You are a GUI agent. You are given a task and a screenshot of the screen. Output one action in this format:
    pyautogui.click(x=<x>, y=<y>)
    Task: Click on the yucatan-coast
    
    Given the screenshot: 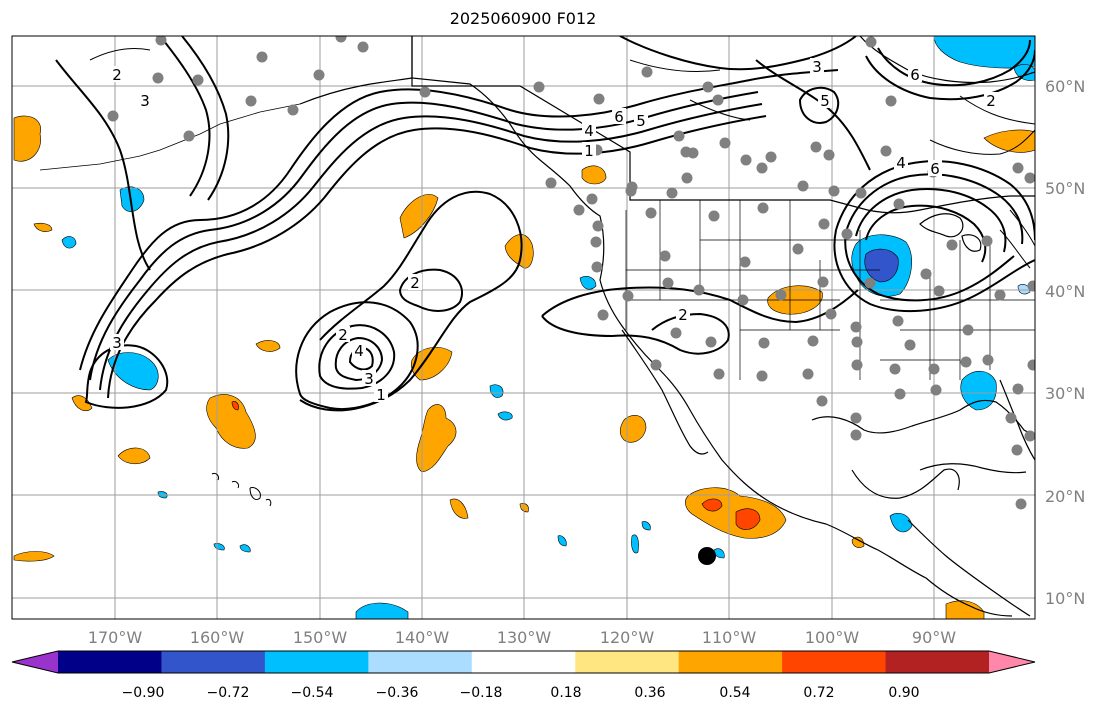 What is the action you would take?
    pyautogui.click(x=905, y=483)
    